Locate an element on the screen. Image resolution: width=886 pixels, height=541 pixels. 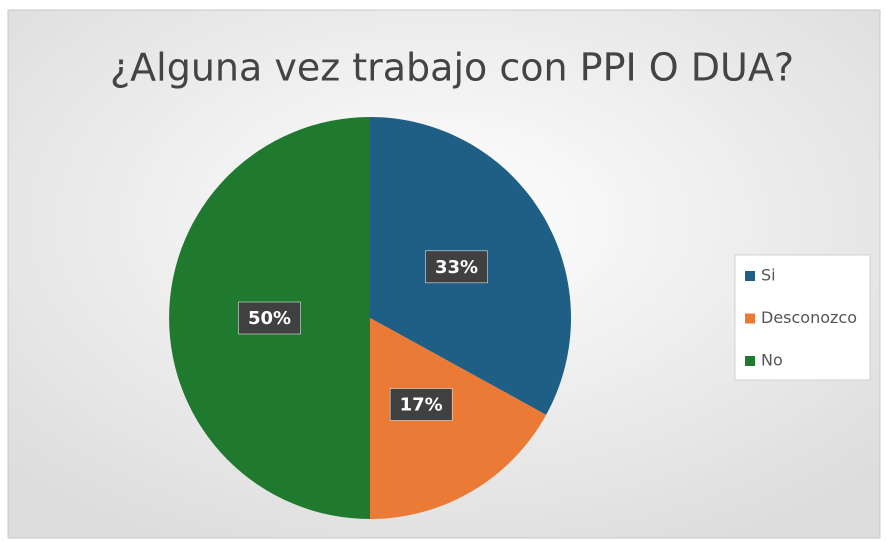
data-label: 50% is located at coordinates (269, 318).